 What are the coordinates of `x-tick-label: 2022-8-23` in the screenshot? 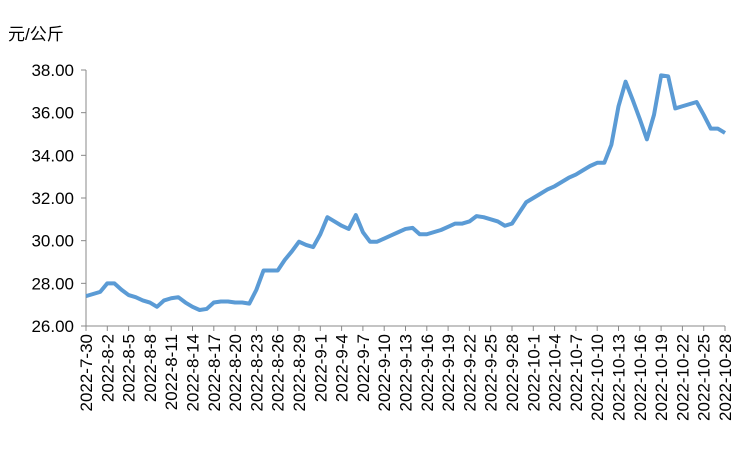 It's located at (256, 373).